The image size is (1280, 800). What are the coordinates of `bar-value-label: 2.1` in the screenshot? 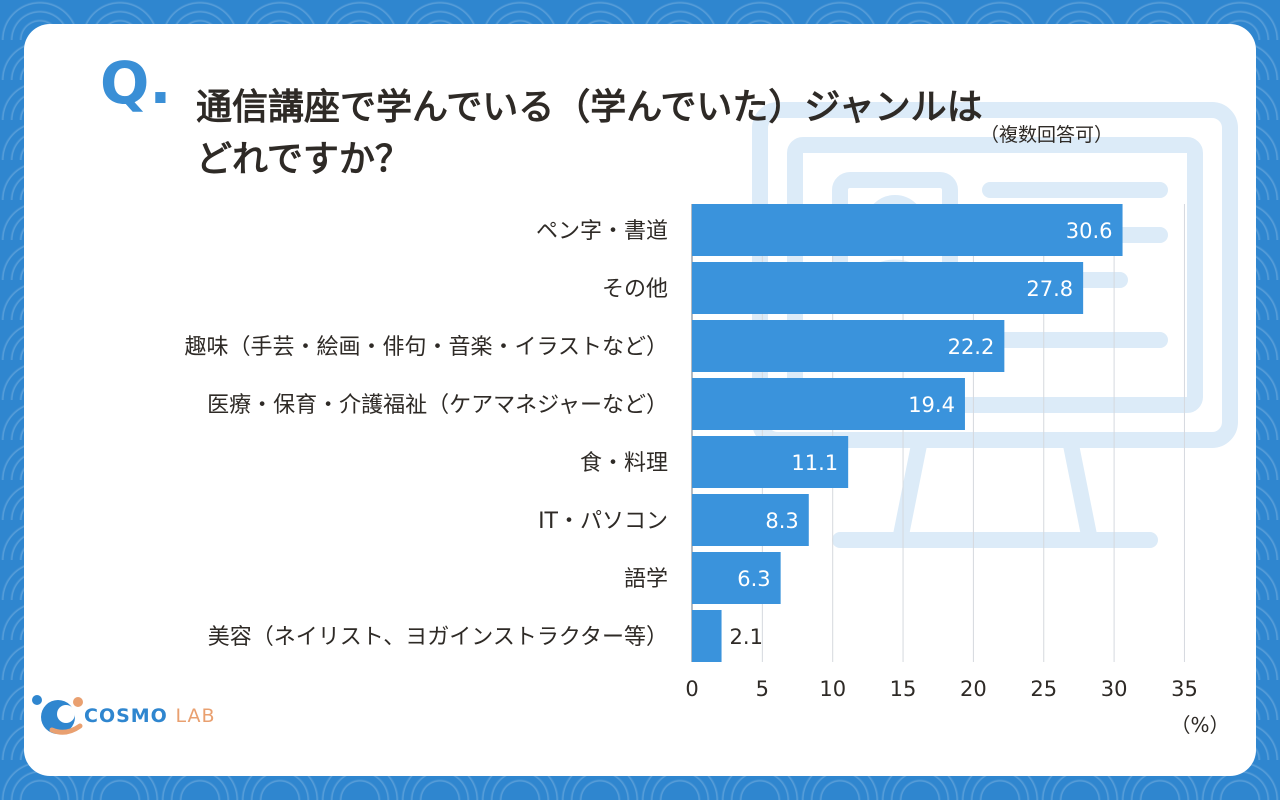 It's located at (746, 637).